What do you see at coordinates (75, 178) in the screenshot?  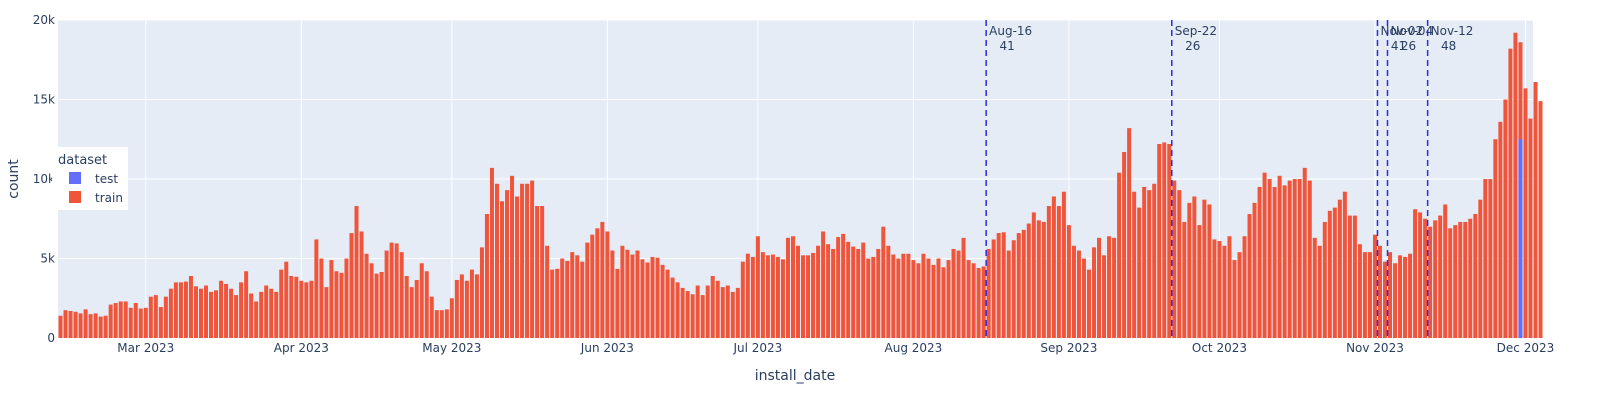 I see `legend-swatch-test` at bounding box center [75, 178].